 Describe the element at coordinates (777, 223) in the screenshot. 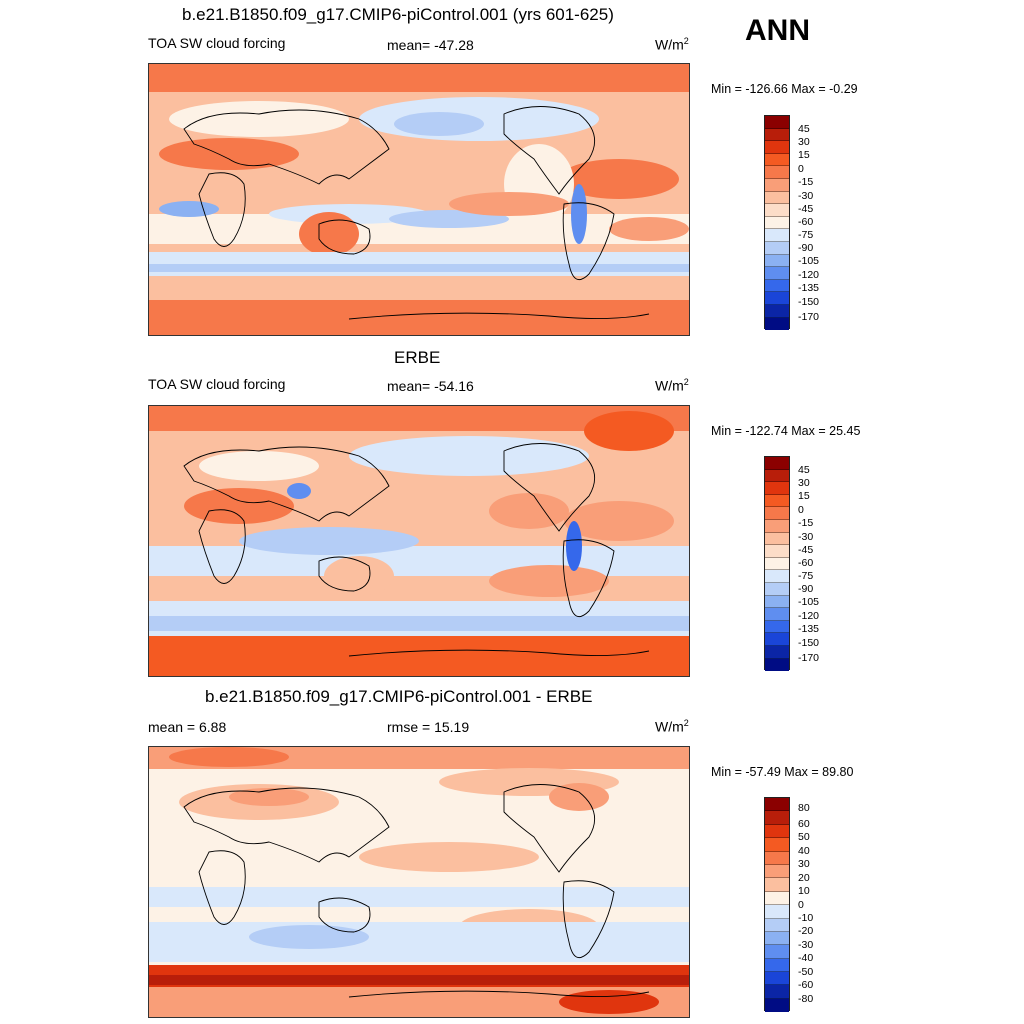

I see `panel1-colorbar` at that location.